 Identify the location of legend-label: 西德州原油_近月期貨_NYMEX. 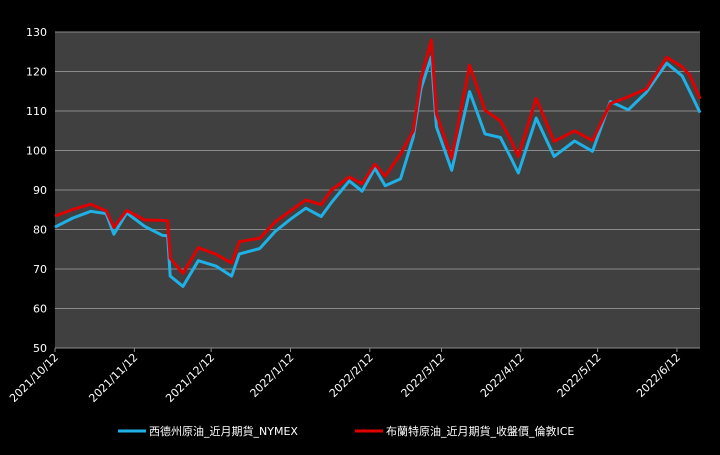
(223, 431).